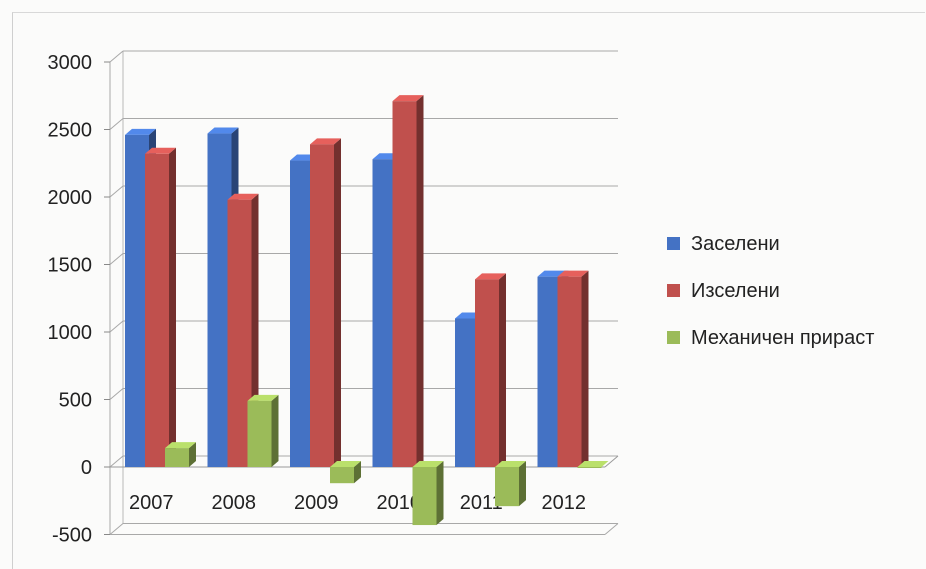 Image resolution: width=926 pixels, height=569 pixels. What do you see at coordinates (234, 503) in the screenshot?
I see `x-tick-label: 2008` at bounding box center [234, 503].